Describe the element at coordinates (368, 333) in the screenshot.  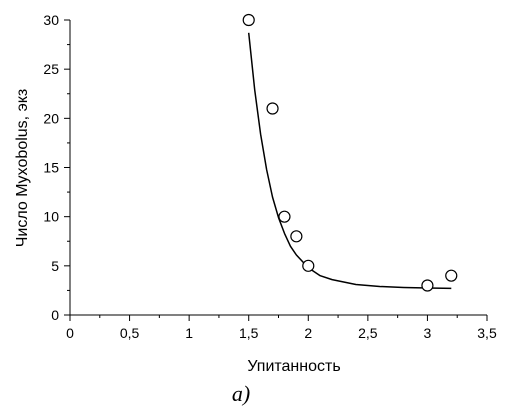
I see `x-tick-label: 2,5` at that location.